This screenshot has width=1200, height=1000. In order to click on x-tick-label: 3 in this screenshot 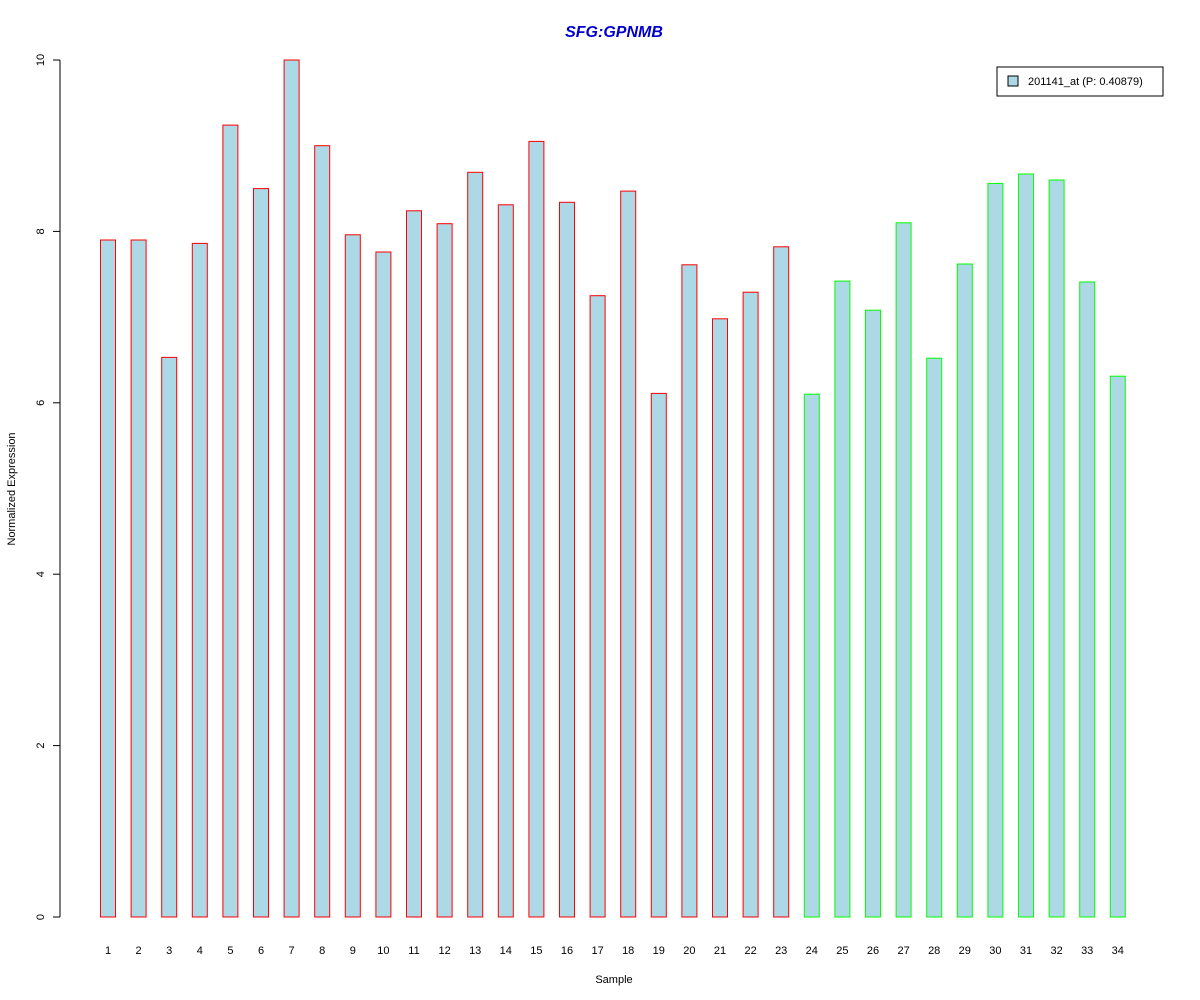, I will do `click(169, 951)`.